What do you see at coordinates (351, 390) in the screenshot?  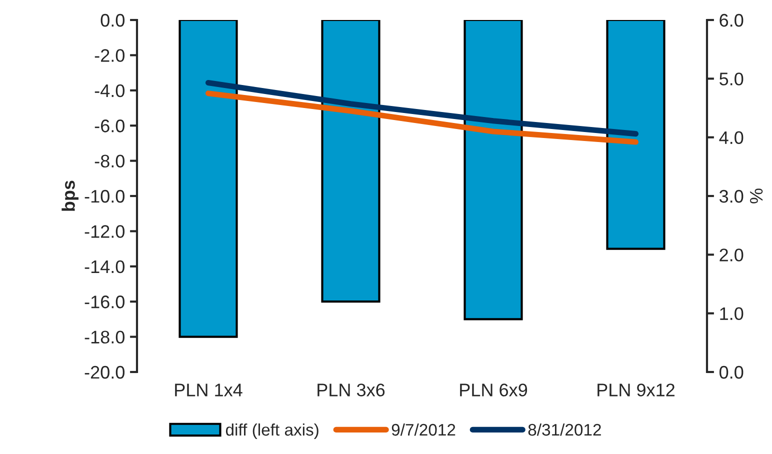 I see `x-tick-label: PLN 3x6` at bounding box center [351, 390].